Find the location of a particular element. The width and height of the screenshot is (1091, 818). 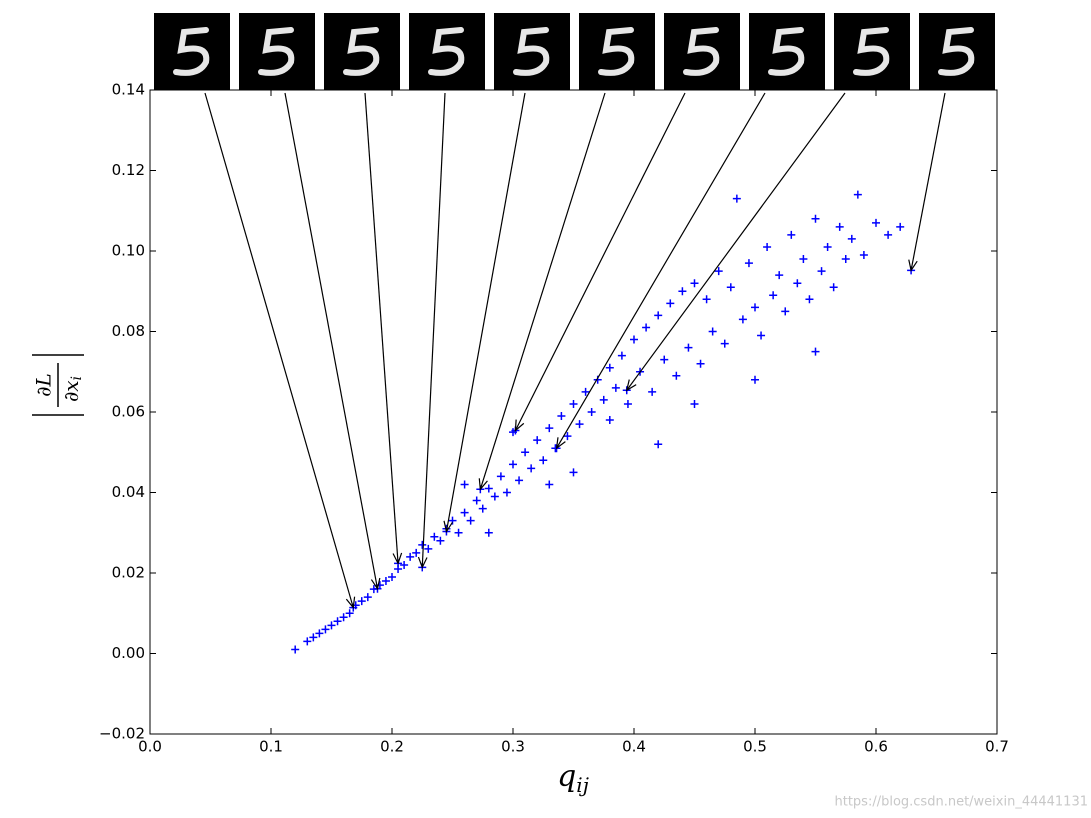

x-tick-label: 0.3 is located at coordinates (513, 747).